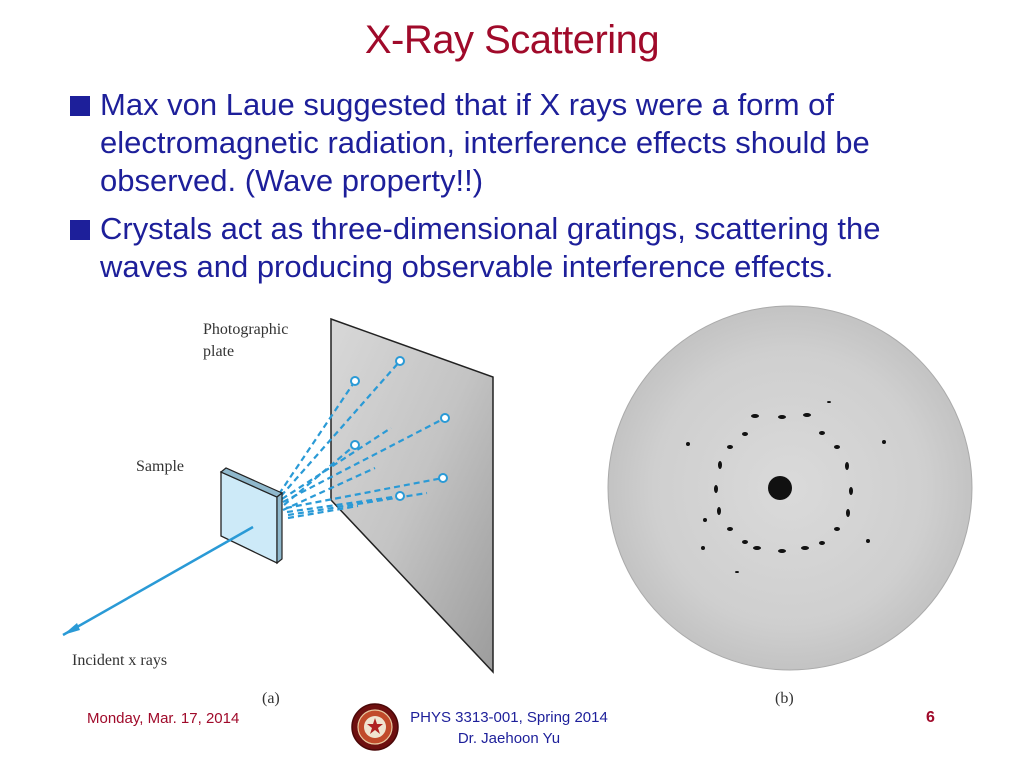 The width and height of the screenshot is (1024, 768). What do you see at coordinates (218, 351) in the screenshot?
I see `plate-label-line2: plate` at bounding box center [218, 351].